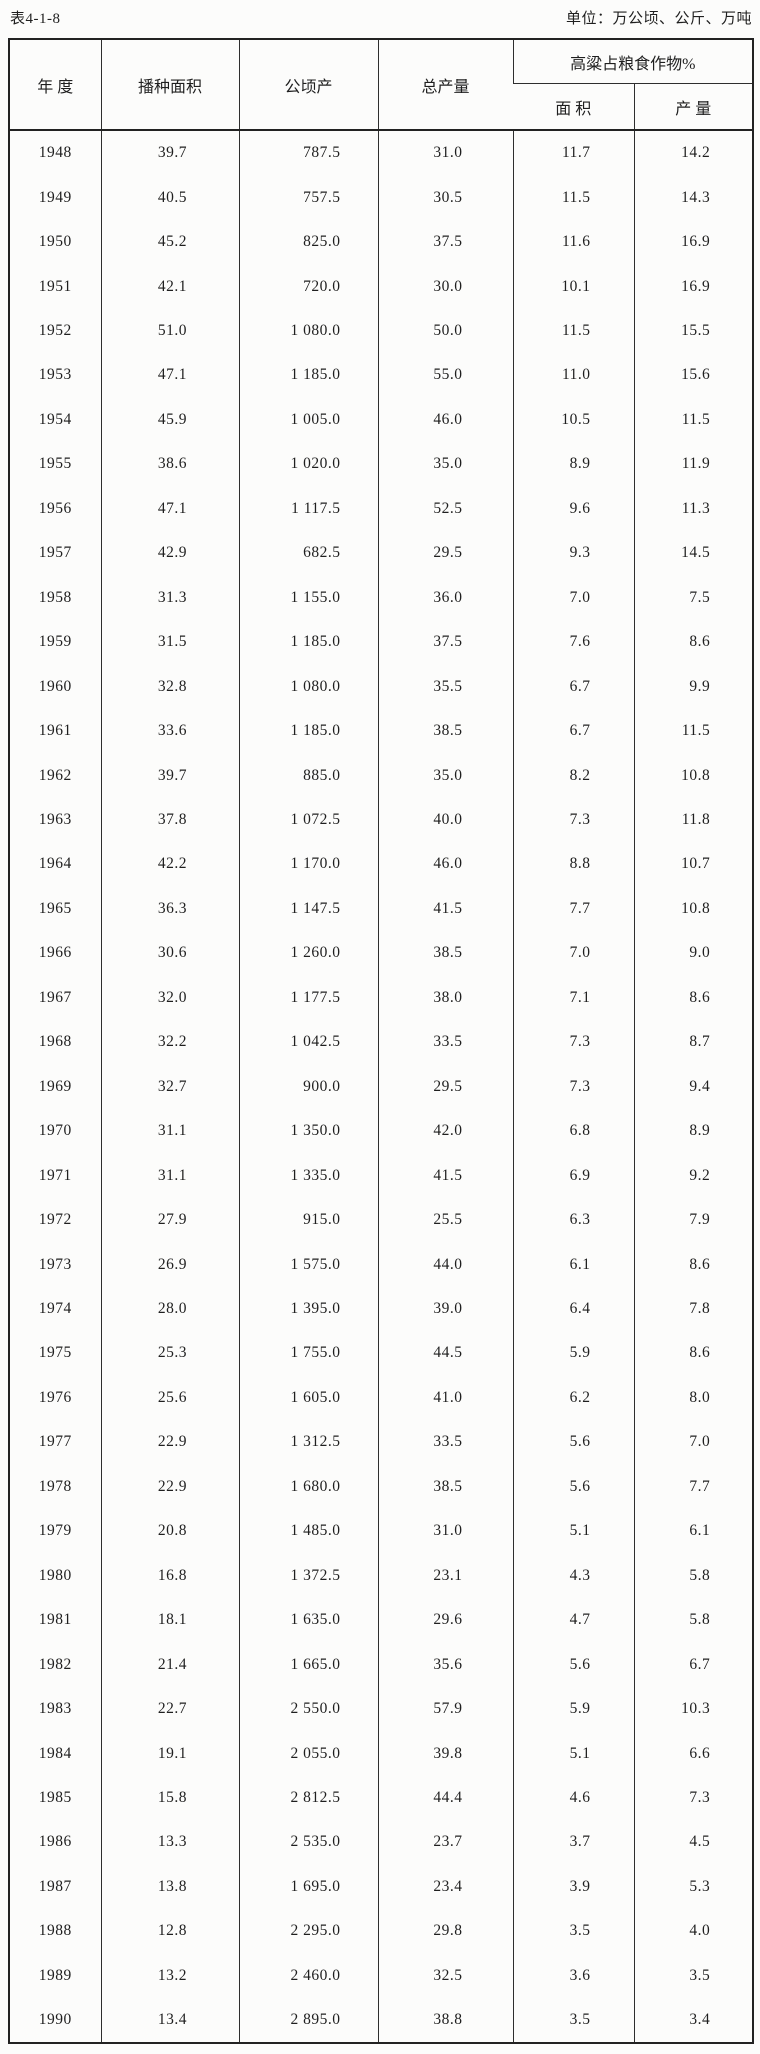  I want to click on yield-per-hectare-cell: 1 170.0, so click(308, 864).